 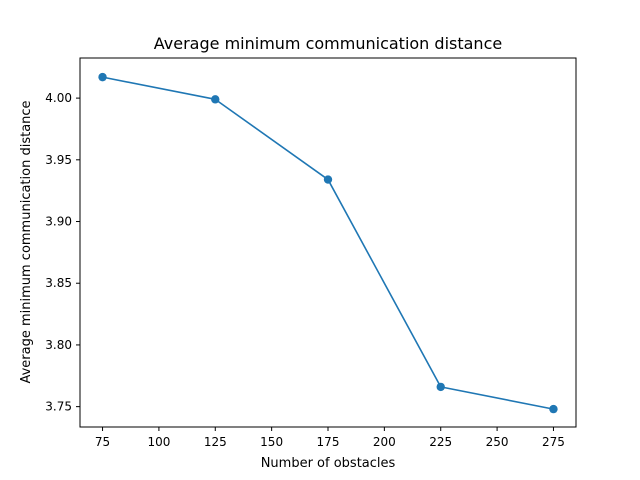 What do you see at coordinates (215, 442) in the screenshot?
I see `x-tick-label: 125` at bounding box center [215, 442].